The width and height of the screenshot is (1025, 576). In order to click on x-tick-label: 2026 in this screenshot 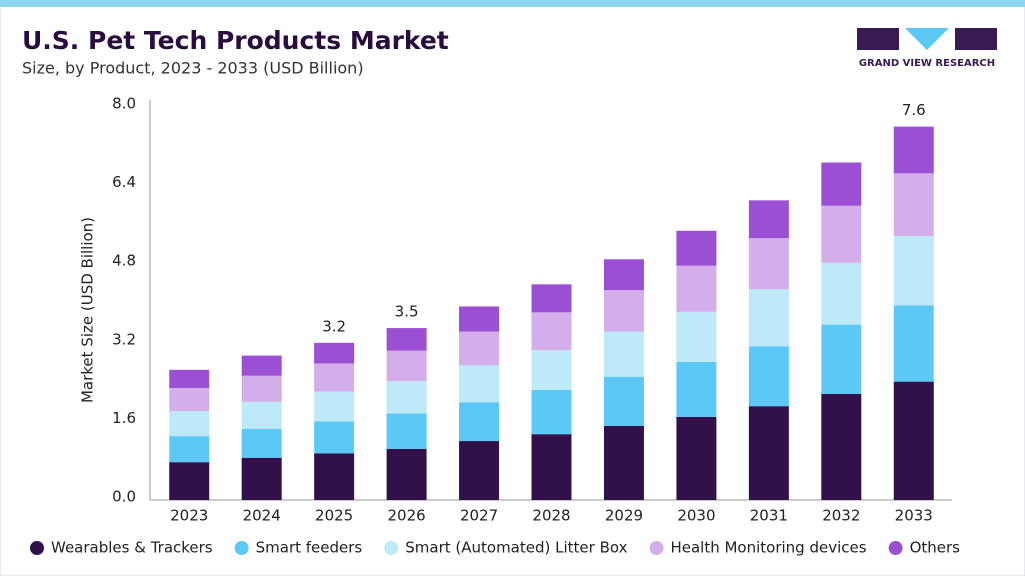, I will do `click(406, 516)`.